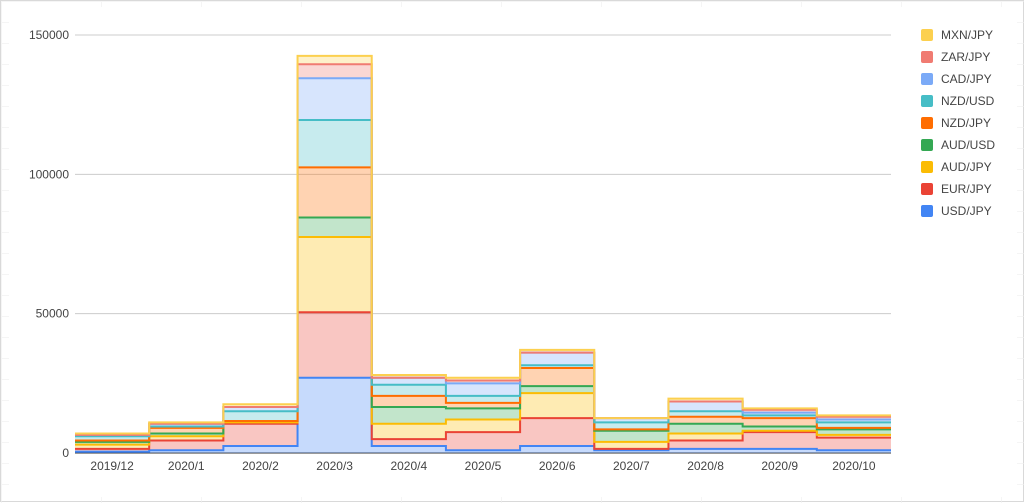  Describe the element at coordinates (968, 101) in the screenshot. I see `legend-label: NZD/USD` at that location.